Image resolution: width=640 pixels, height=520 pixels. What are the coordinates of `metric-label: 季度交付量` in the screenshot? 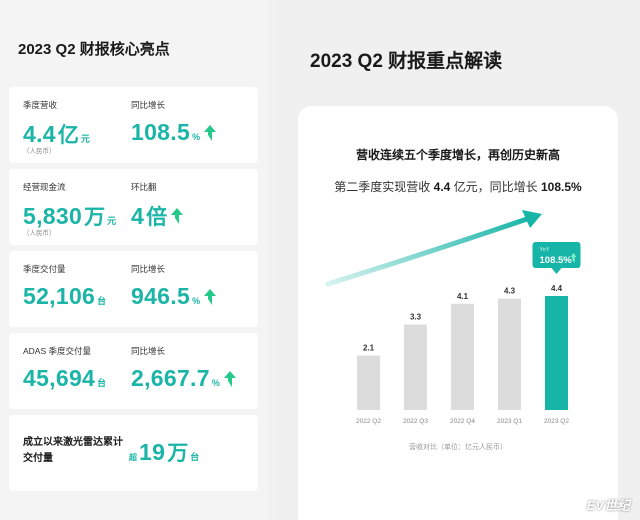 It's located at (44, 269).